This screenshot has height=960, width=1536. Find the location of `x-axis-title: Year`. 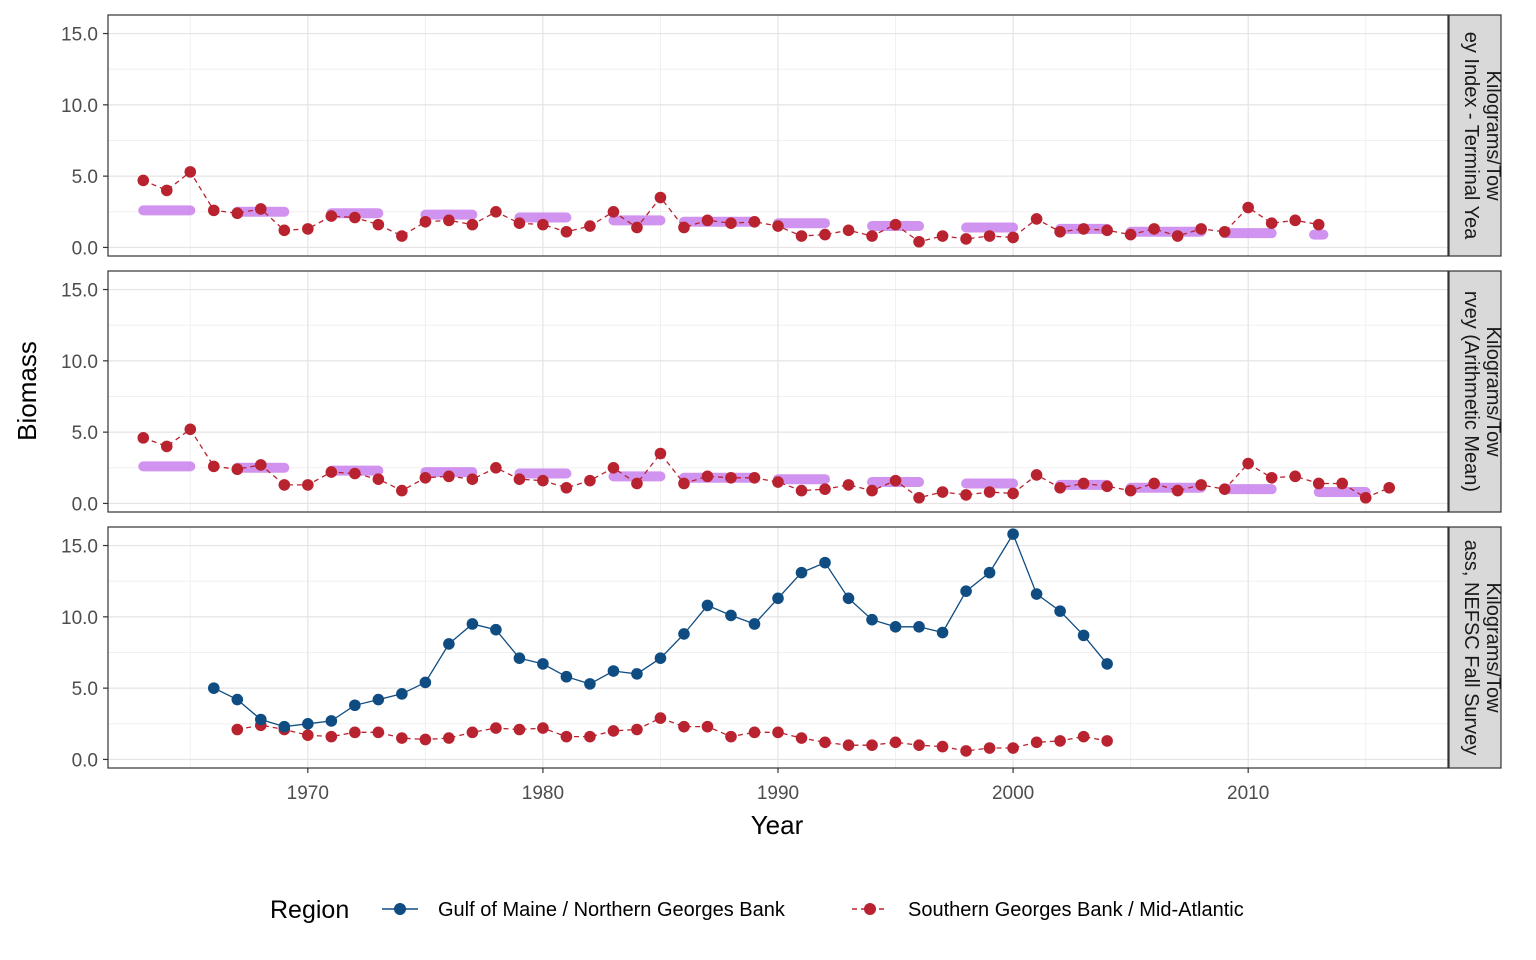

x-axis-title: Year is located at coordinates (777, 825).